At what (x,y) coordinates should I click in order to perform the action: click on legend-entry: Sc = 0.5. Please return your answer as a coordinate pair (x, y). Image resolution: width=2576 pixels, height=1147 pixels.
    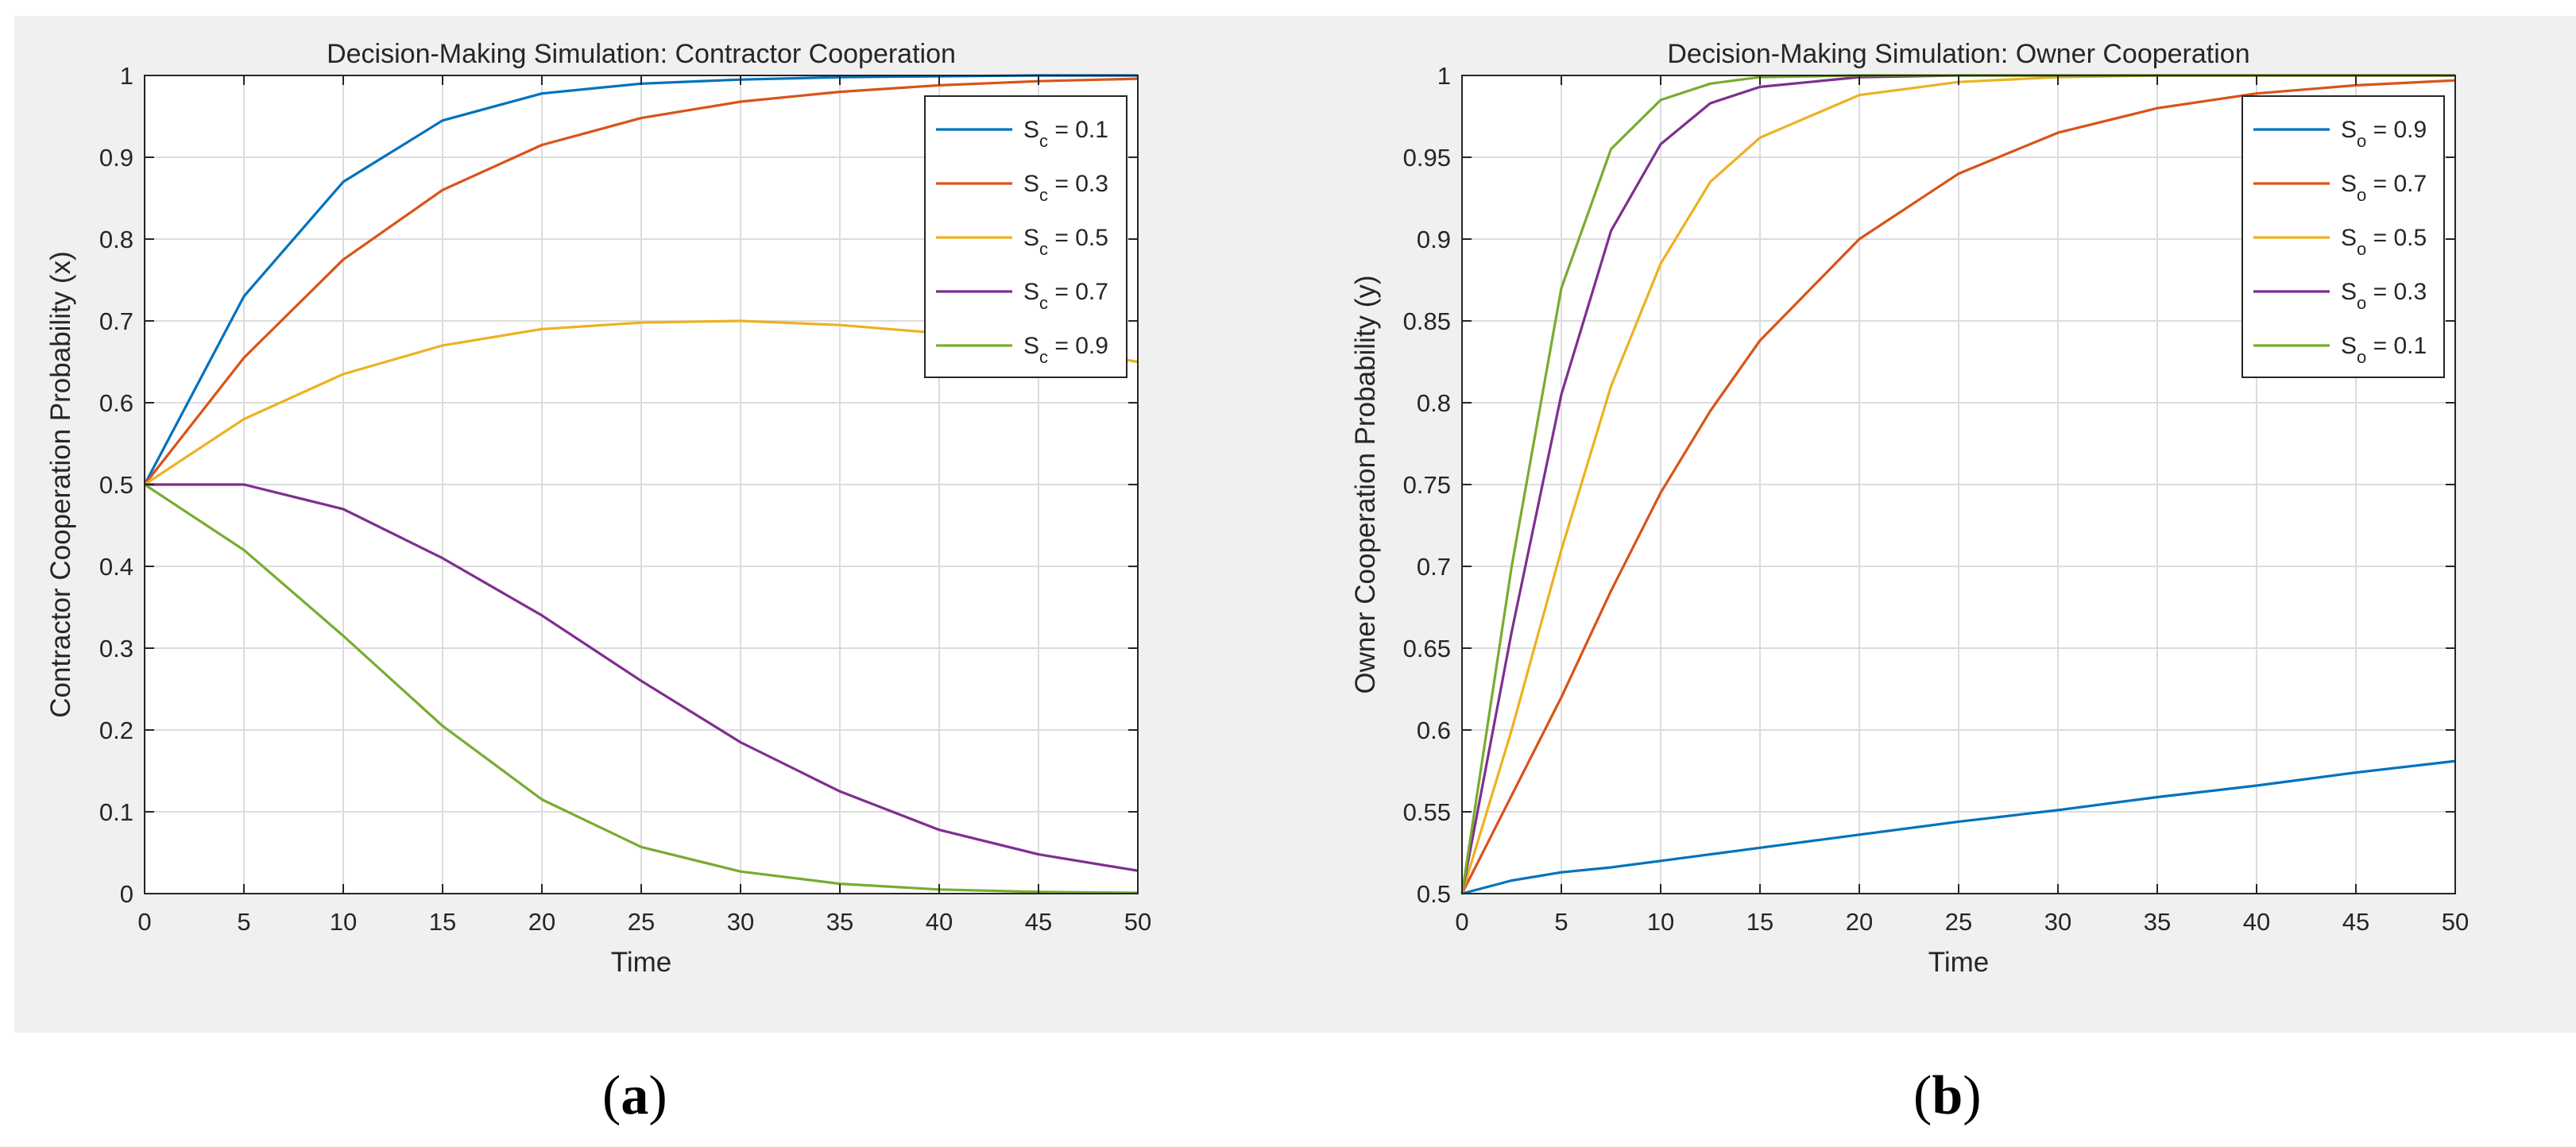
    Looking at the image, I should click on (1065, 242).